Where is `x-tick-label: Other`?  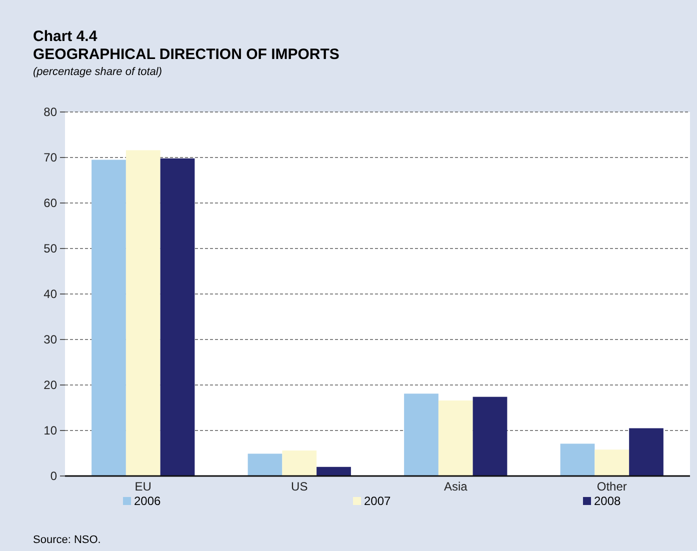 x-tick-label: Other is located at coordinates (611, 487).